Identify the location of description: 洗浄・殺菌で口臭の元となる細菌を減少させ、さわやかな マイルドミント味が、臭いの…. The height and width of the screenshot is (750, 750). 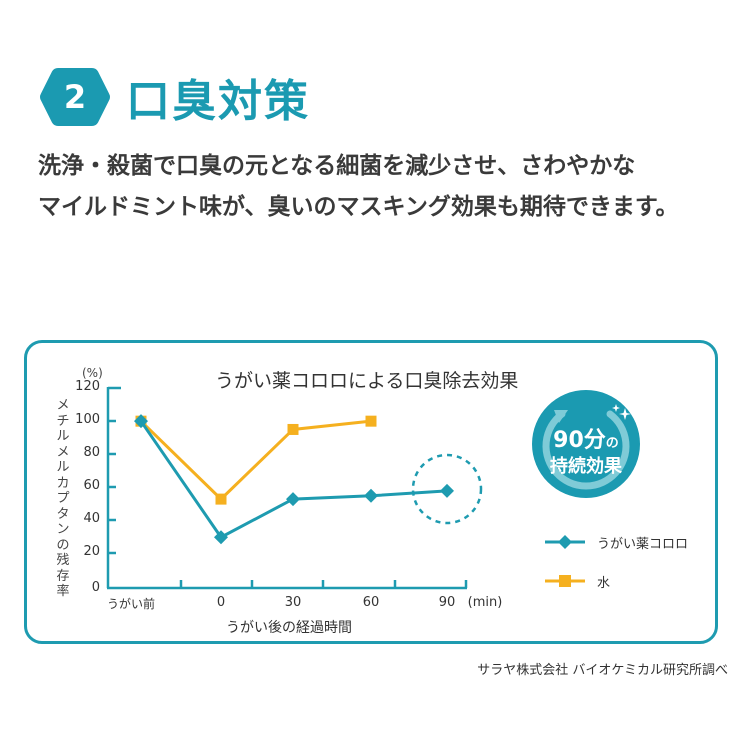
(388, 187).